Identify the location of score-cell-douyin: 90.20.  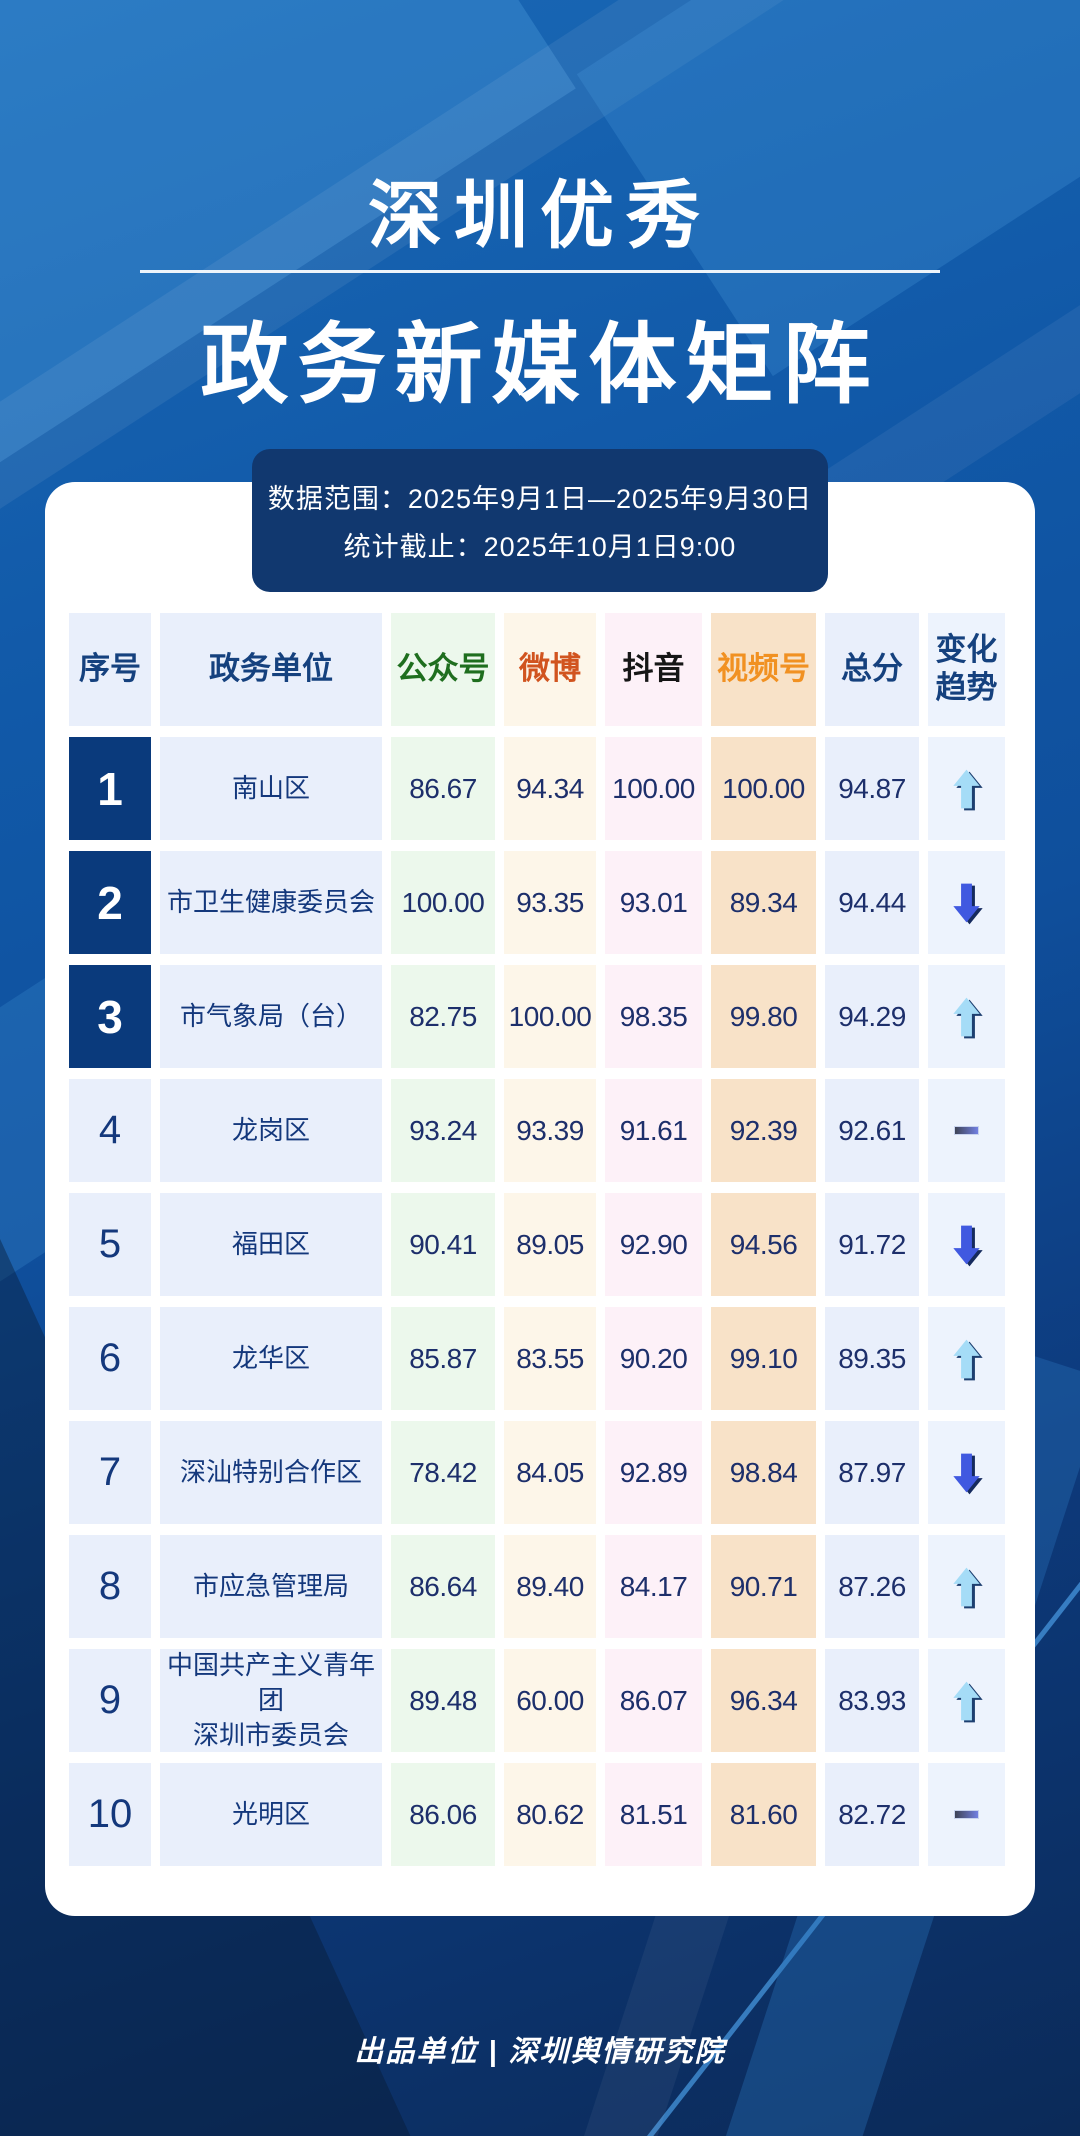
(653, 1358).